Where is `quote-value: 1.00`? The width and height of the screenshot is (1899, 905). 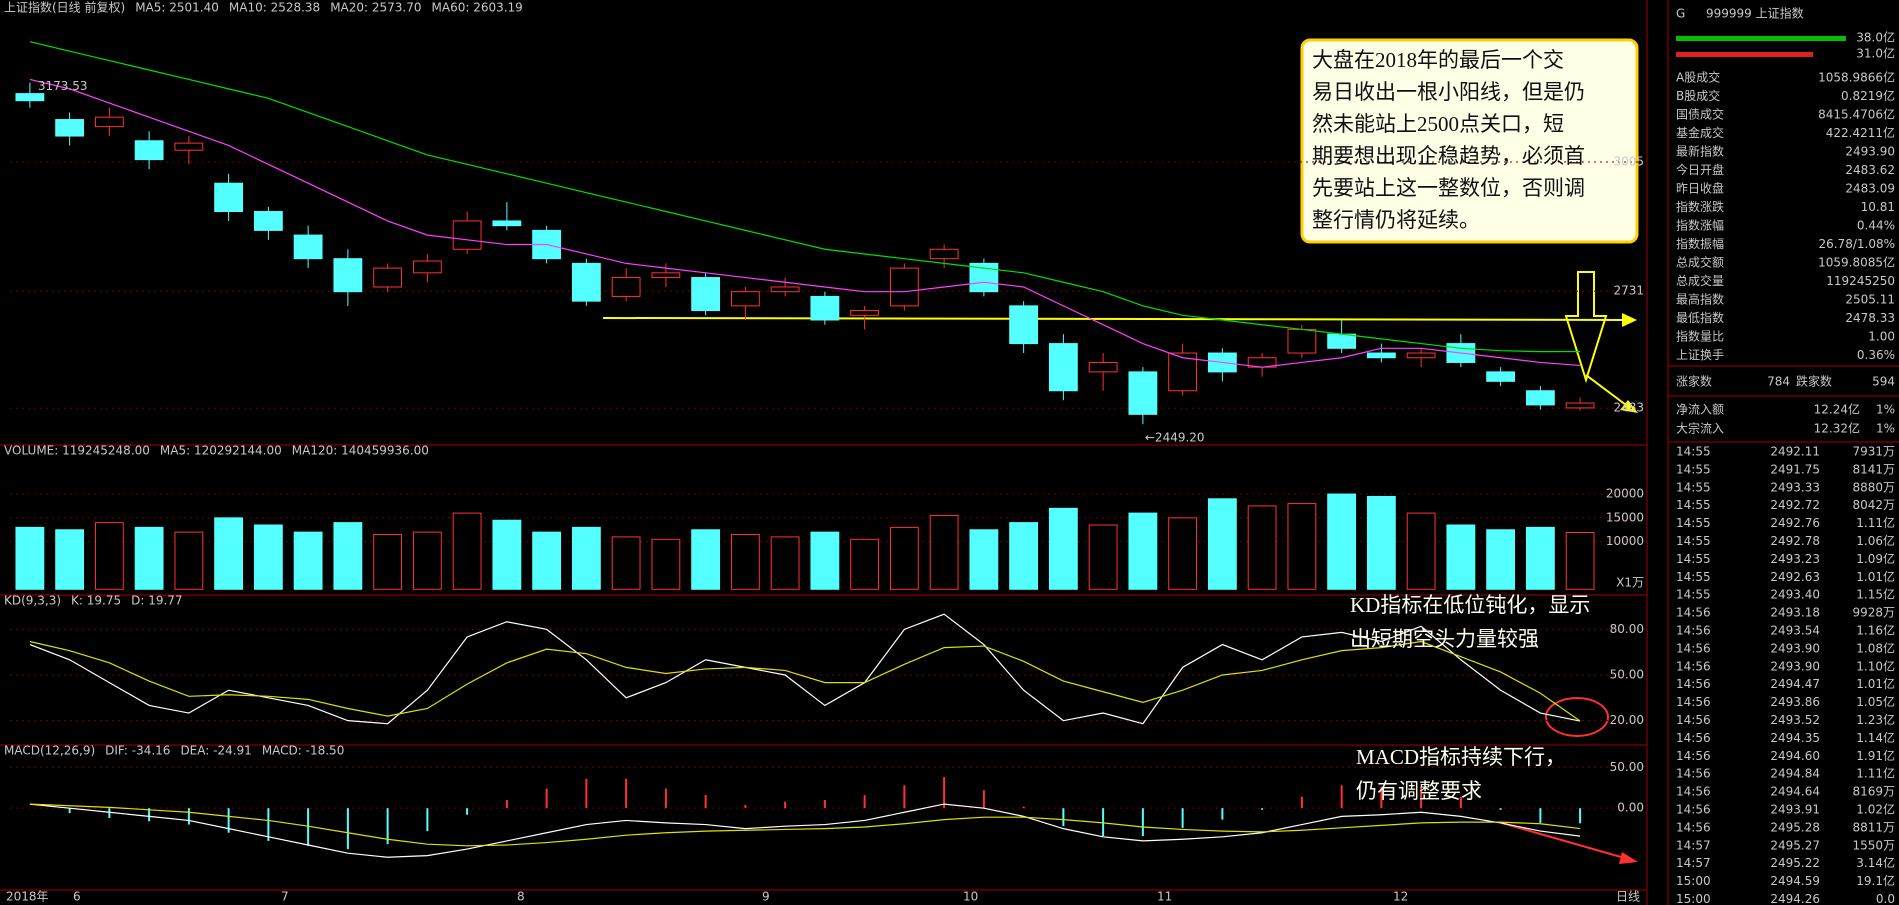 quote-value: 1.00 is located at coordinates (1881, 337).